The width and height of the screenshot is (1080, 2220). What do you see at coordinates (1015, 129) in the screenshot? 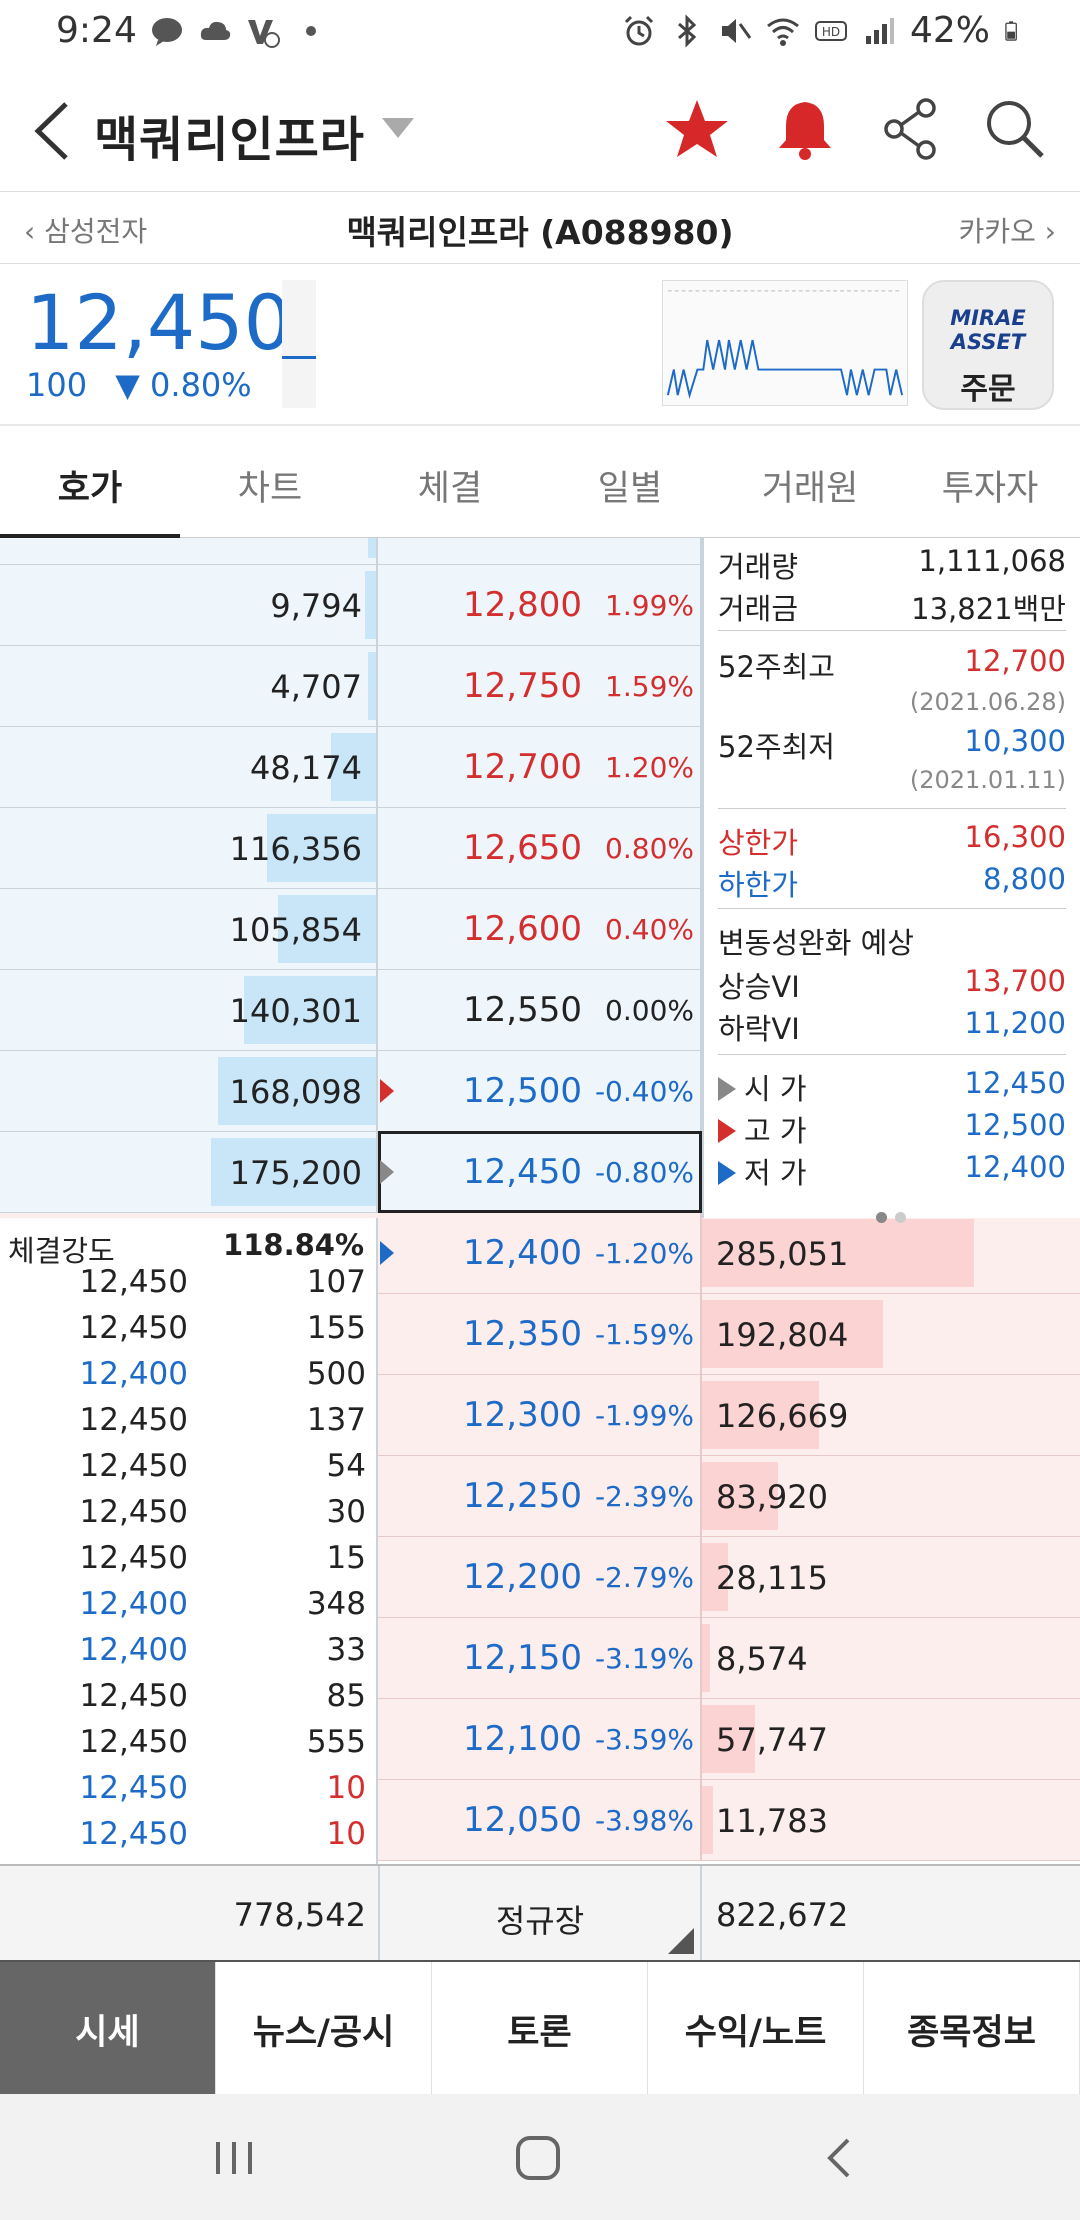
I see `search-icon` at bounding box center [1015, 129].